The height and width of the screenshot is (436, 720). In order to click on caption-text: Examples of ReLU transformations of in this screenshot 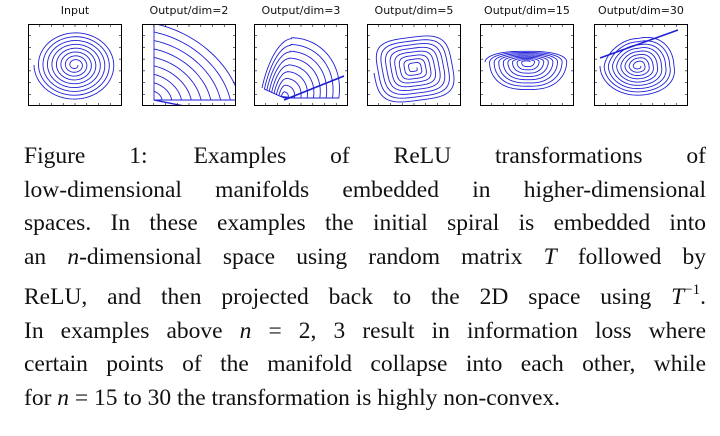, I will do `click(449, 156)`.